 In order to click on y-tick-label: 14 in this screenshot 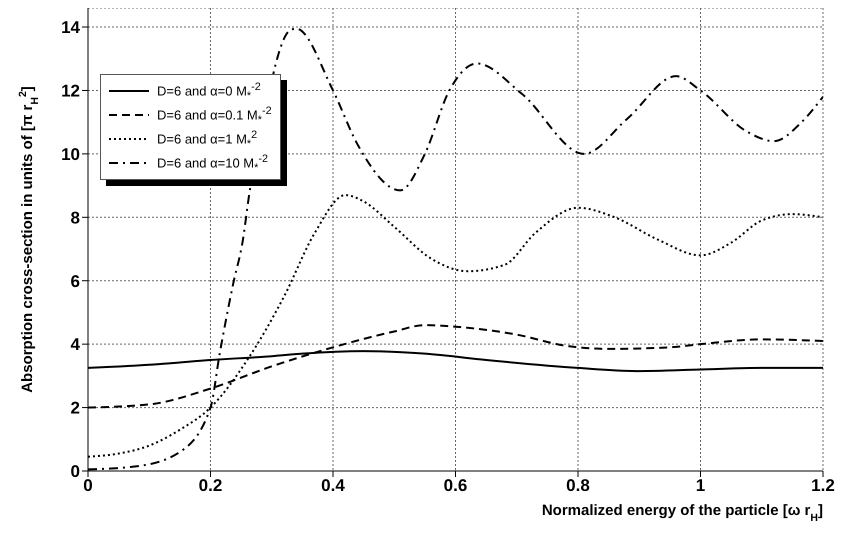, I will do `click(71, 28)`.